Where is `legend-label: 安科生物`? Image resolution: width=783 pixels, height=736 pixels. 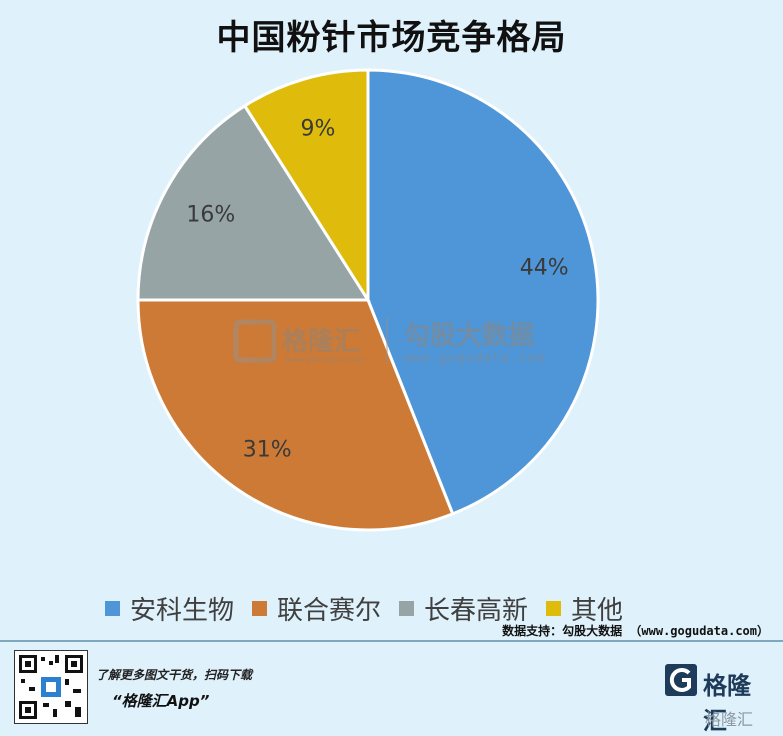
legend-label: 安科生物 is located at coordinates (182, 611).